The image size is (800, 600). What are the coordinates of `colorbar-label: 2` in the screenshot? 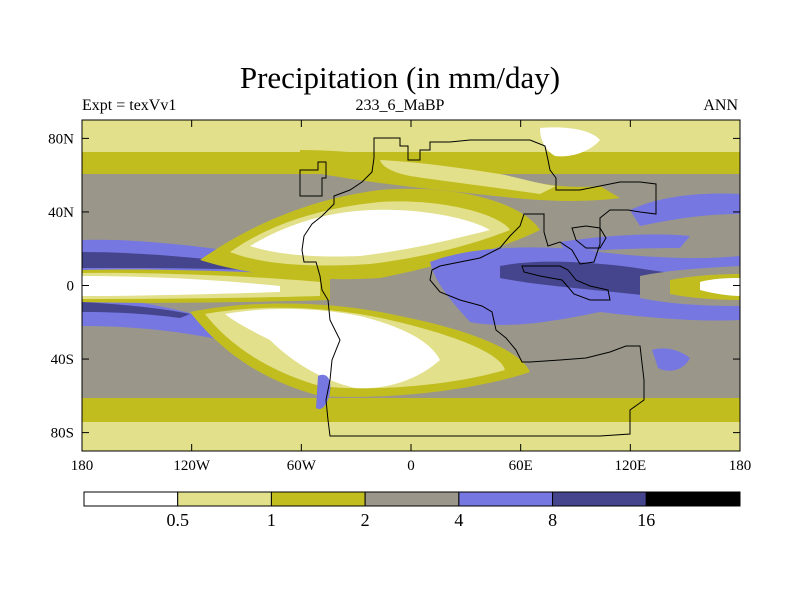 It's located at (365, 520).